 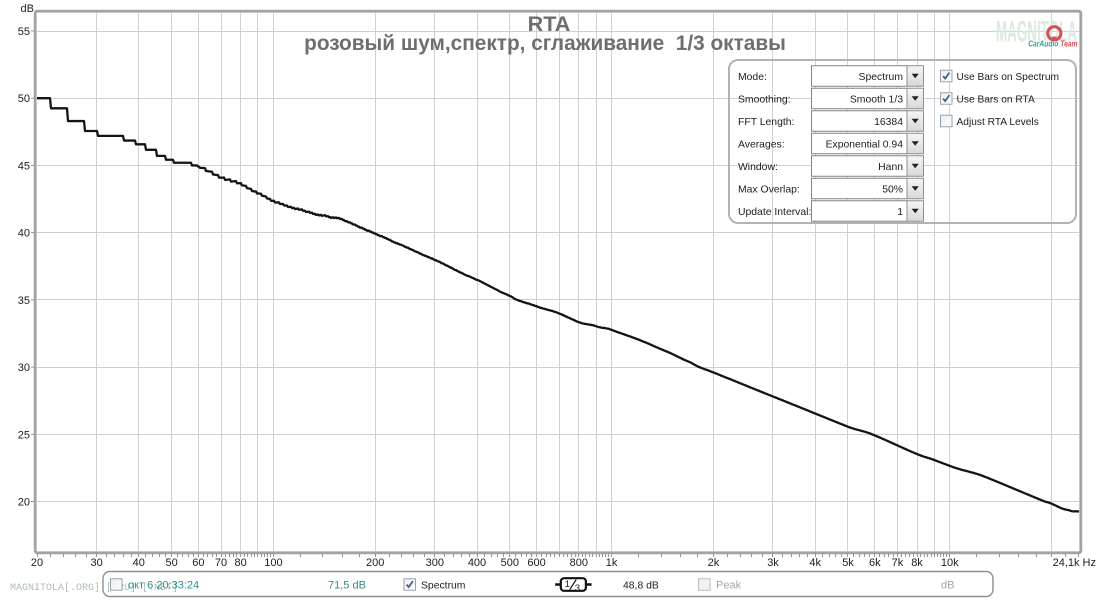 What do you see at coordinates (848, 563) in the screenshot?
I see `svg-text: 5k` at bounding box center [848, 563].